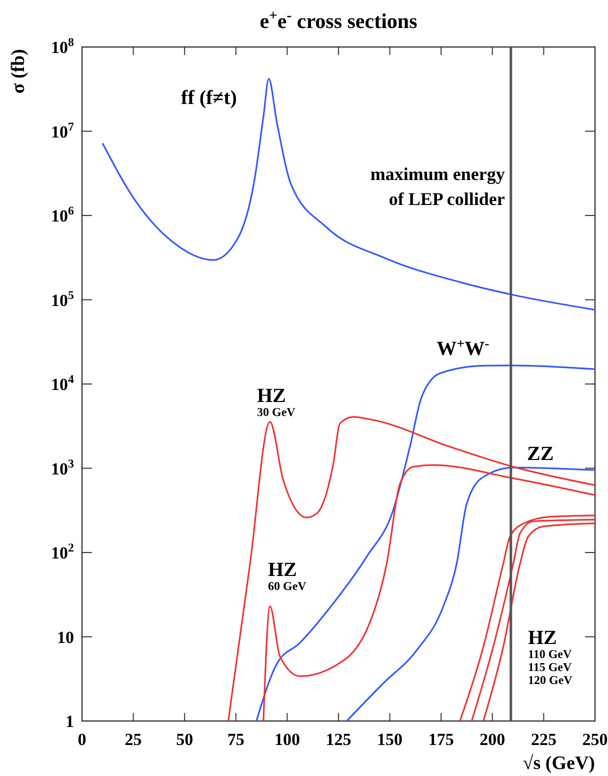 This screenshot has height=776, width=608. I want to click on line-series, so click(470, 593).